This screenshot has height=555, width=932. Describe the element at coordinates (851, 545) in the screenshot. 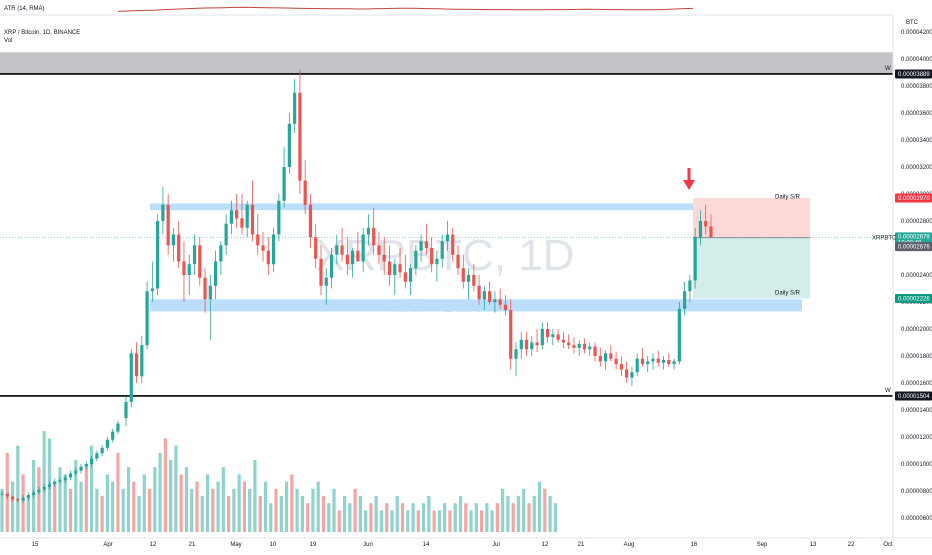

I see `time-axis-tick: 22` at that location.